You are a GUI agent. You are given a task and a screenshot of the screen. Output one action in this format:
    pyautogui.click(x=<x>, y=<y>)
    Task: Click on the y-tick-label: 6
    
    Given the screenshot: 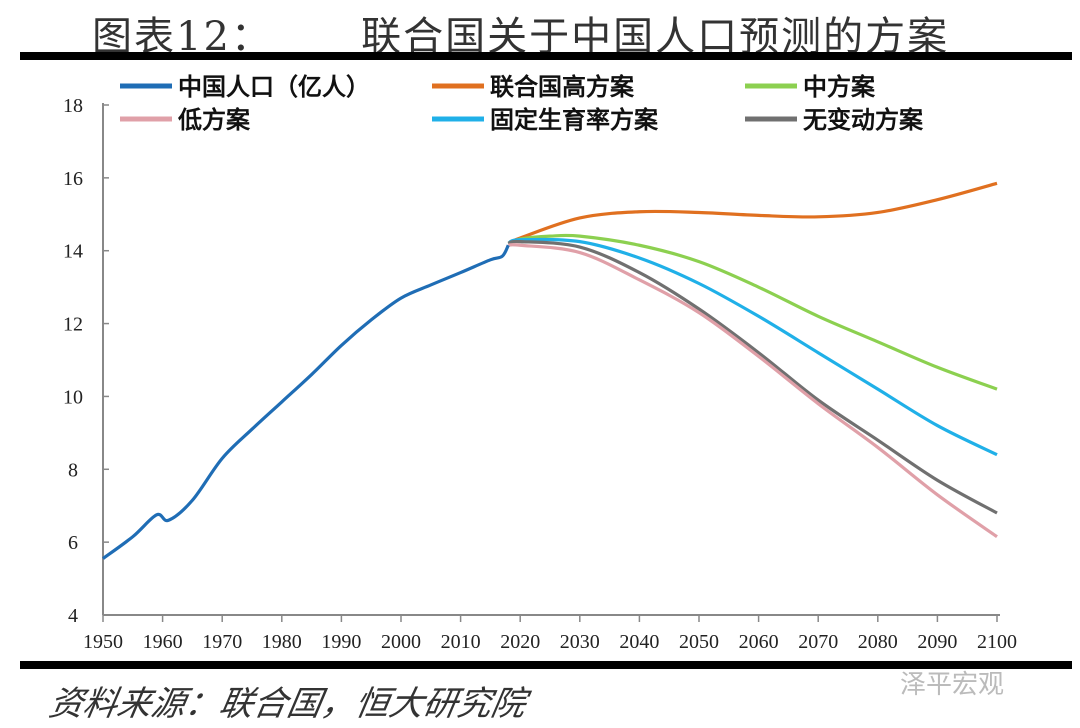 What is the action you would take?
    pyautogui.click(x=73, y=543)
    